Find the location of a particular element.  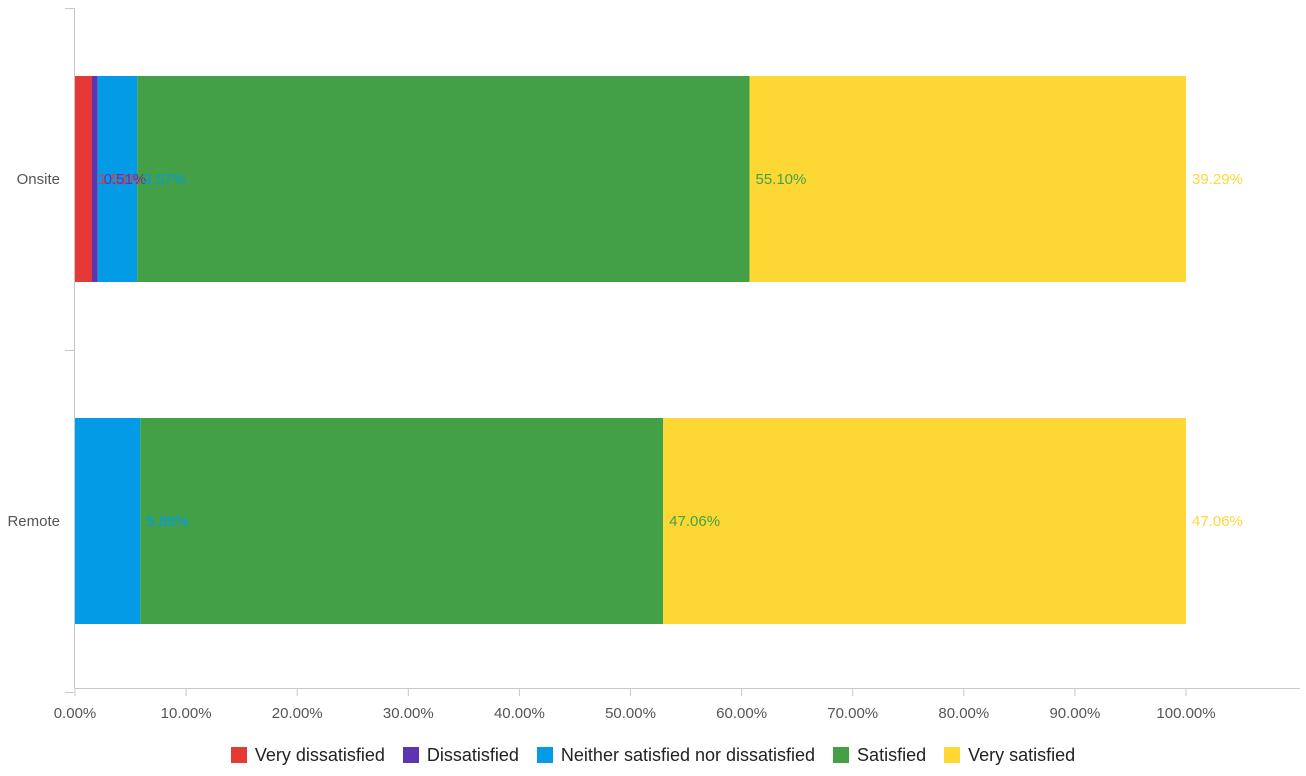

bar-remote-satisfied is located at coordinates (402, 521).